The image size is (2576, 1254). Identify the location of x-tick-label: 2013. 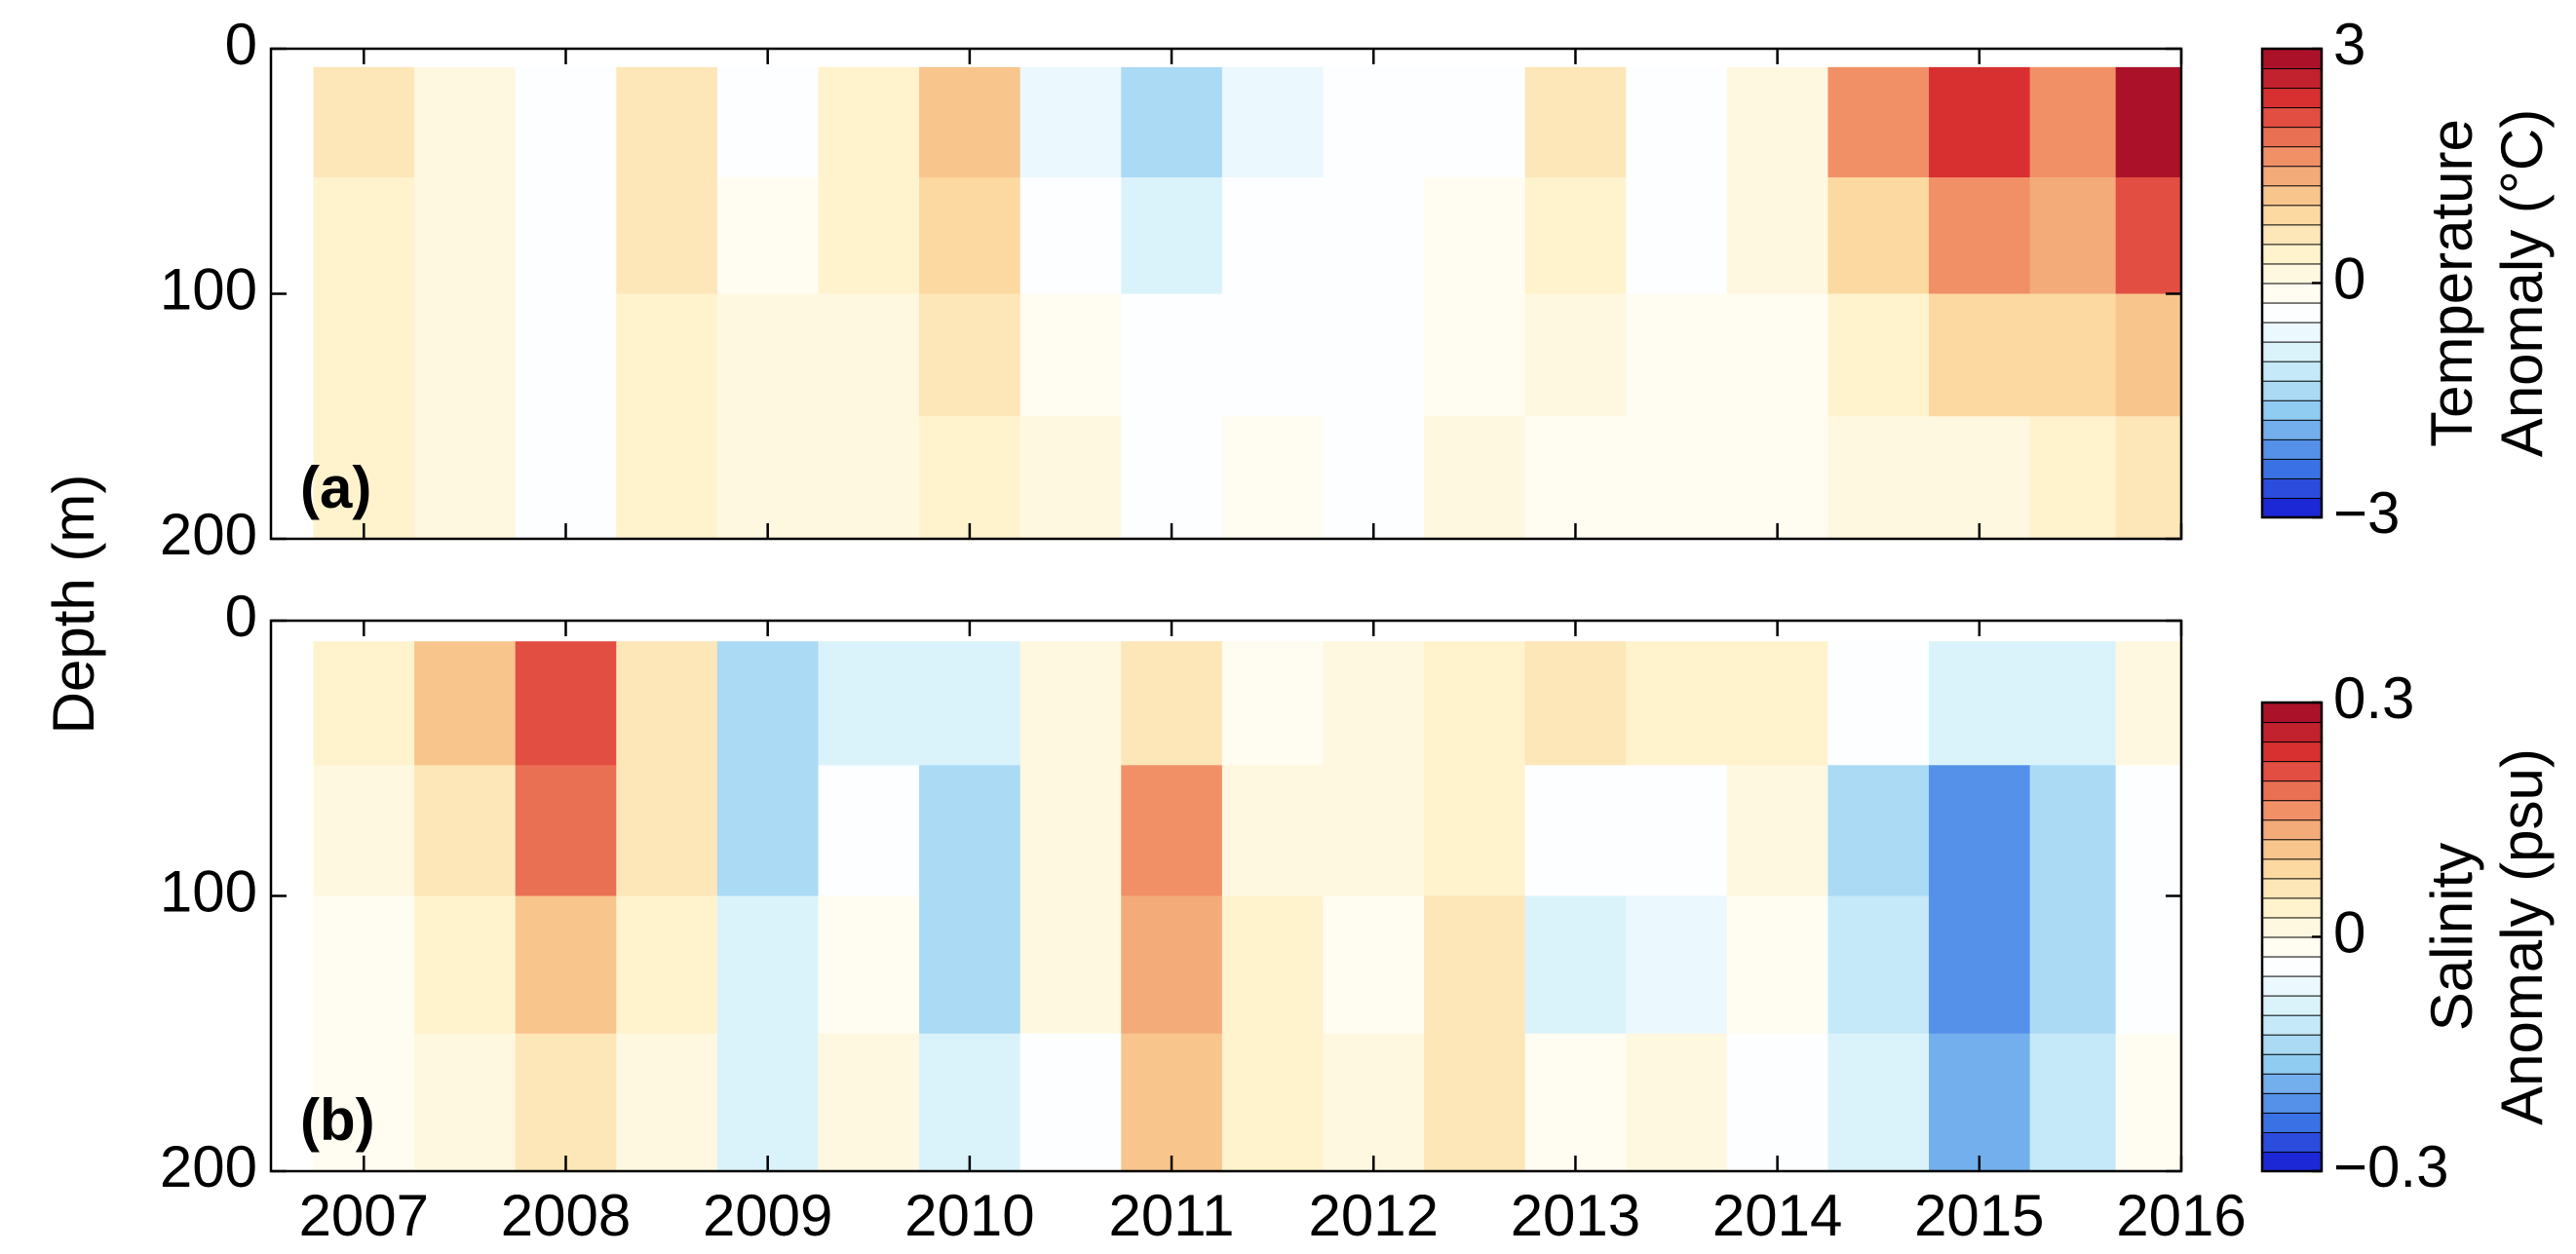
(1575, 1216).